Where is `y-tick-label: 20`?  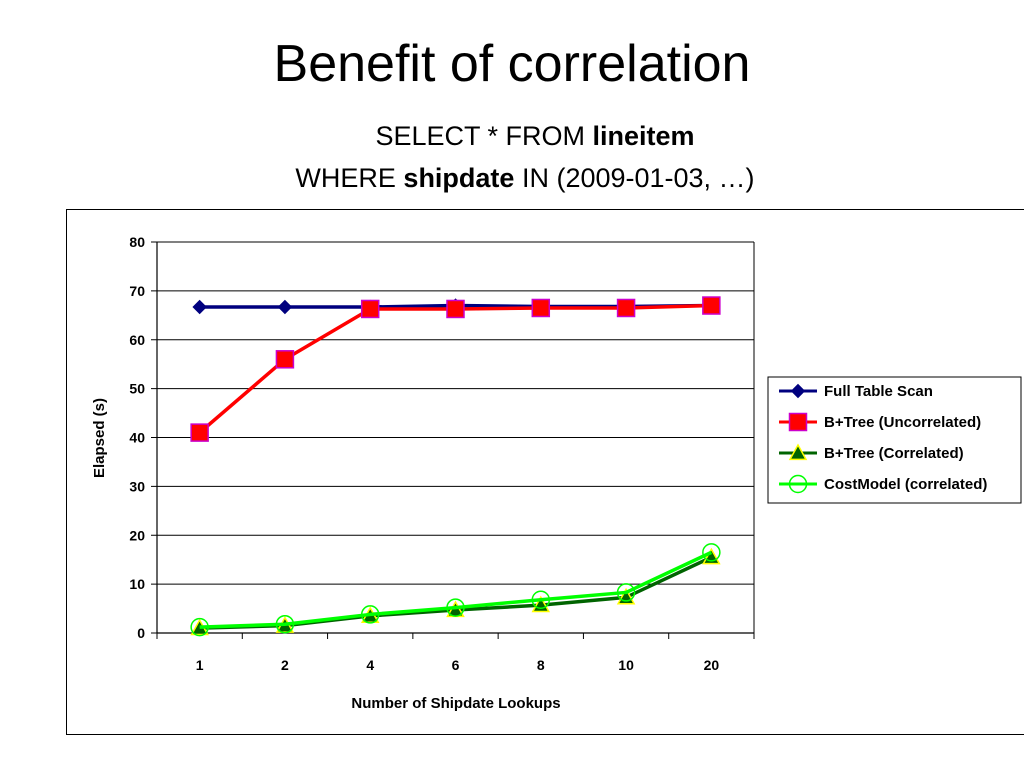
y-tick-label: 20 is located at coordinates (137, 535).